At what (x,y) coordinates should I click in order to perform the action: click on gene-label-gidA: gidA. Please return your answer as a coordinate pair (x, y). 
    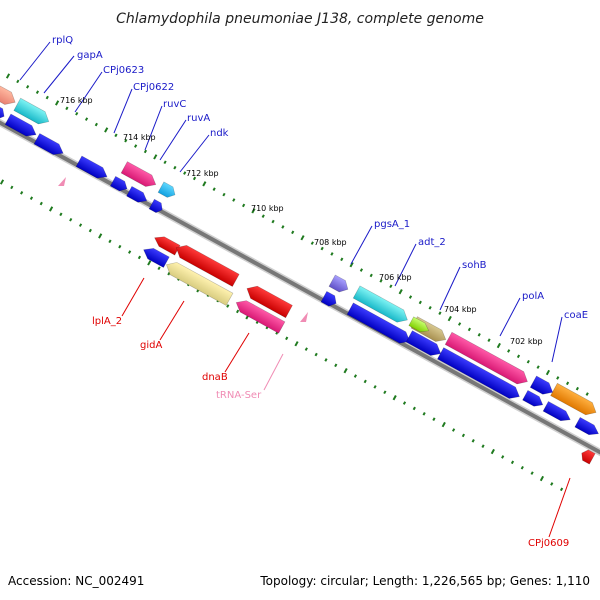
    Looking at the image, I should click on (151, 345).